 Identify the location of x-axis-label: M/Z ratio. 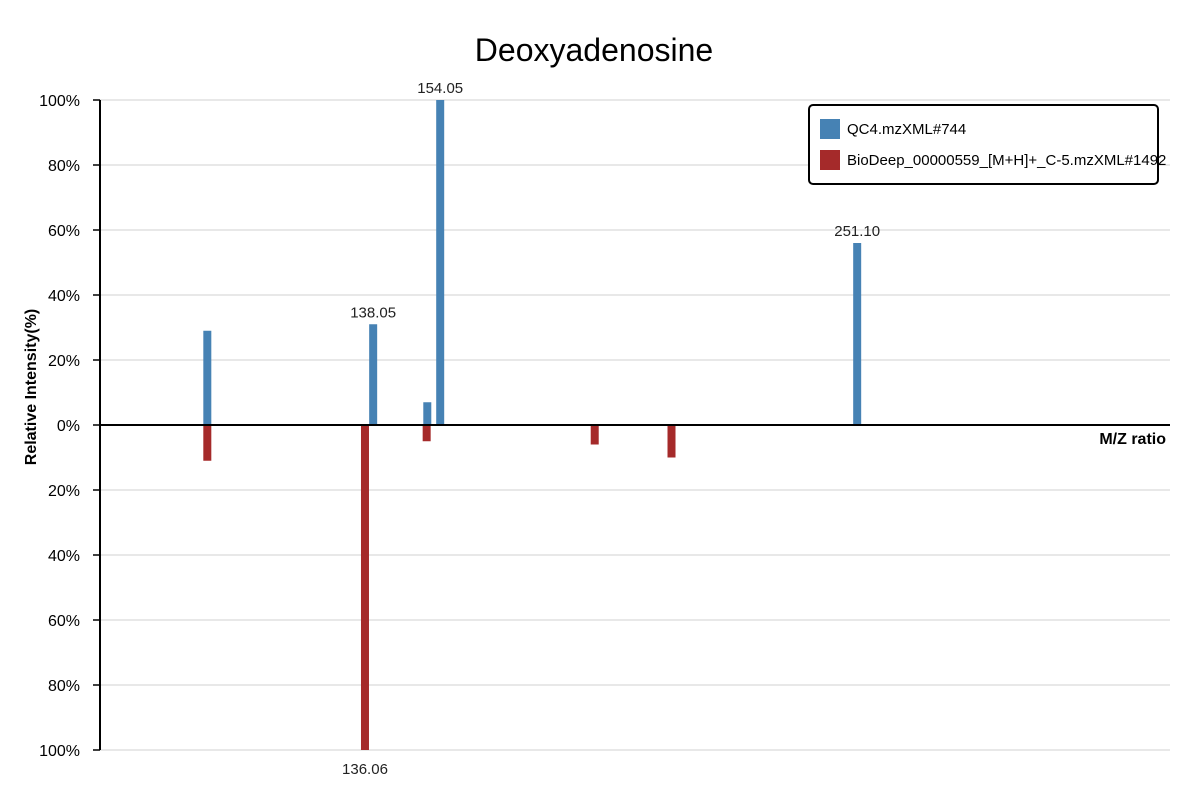
(1132, 439).